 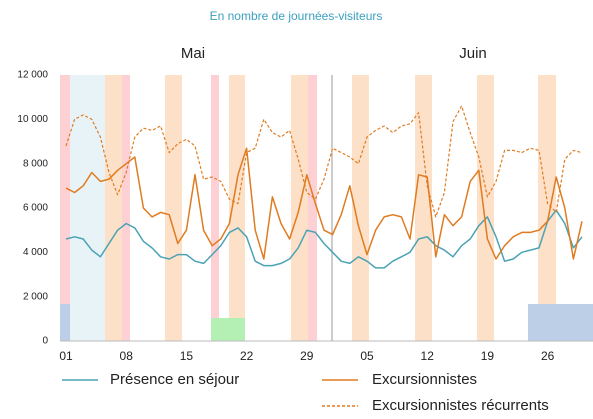 I want to click on y-tick-label: 4 000, so click(x=35, y=252).